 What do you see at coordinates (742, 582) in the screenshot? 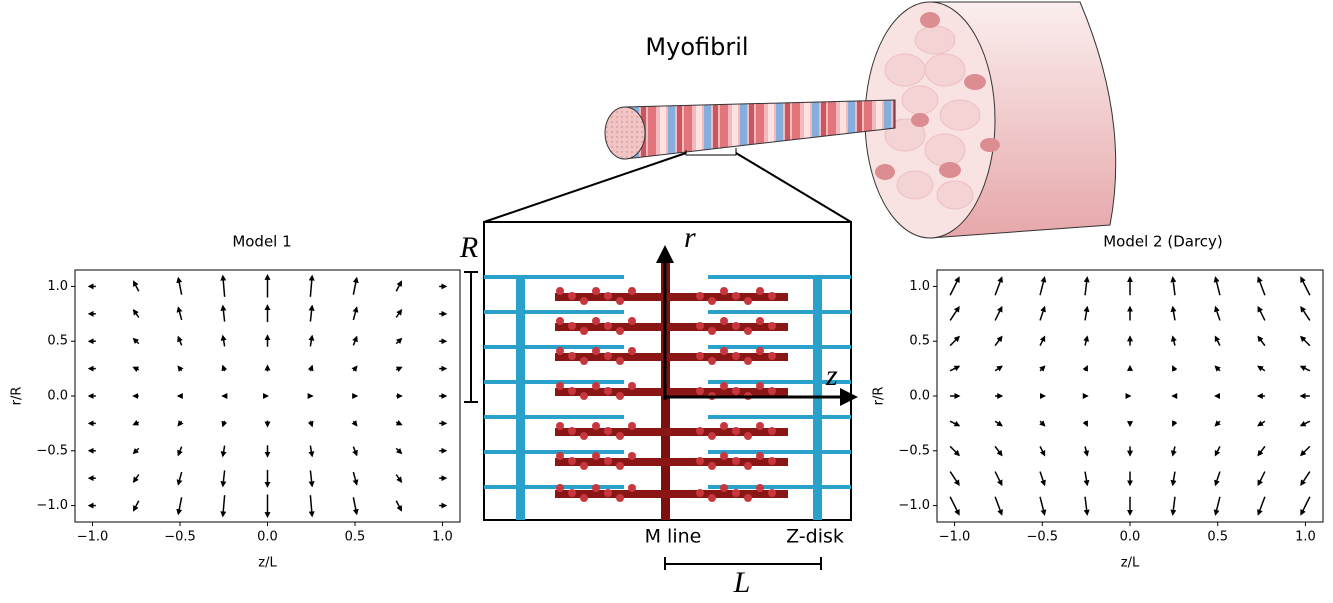
I see `length-label: L` at bounding box center [742, 582].